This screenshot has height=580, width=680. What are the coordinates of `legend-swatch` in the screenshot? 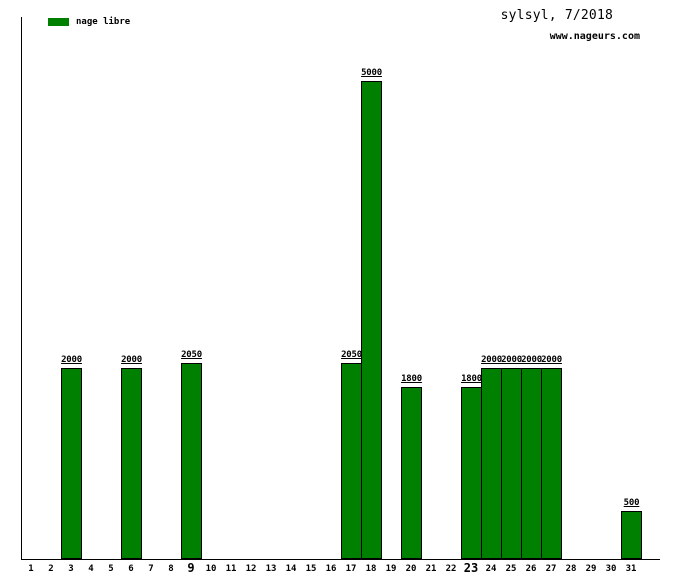 It's located at (58, 22).